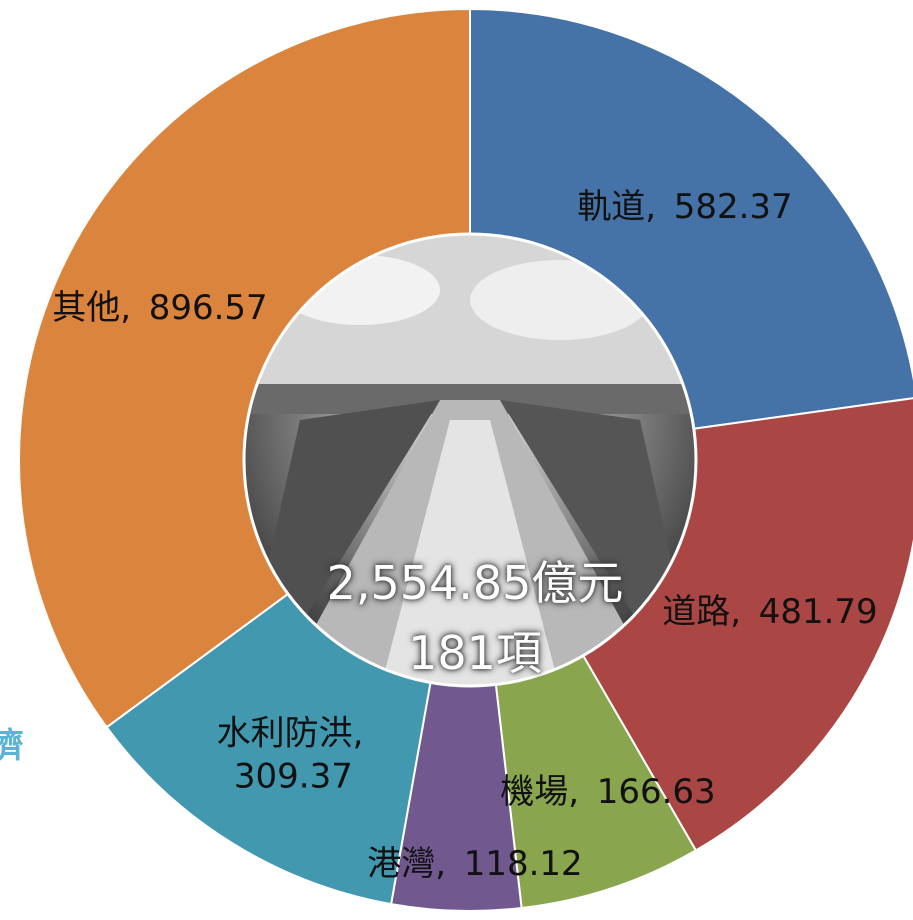 The image size is (913, 920). Describe the element at coordinates (293, 776) in the screenshot. I see `label-value: 309.37` at that location.